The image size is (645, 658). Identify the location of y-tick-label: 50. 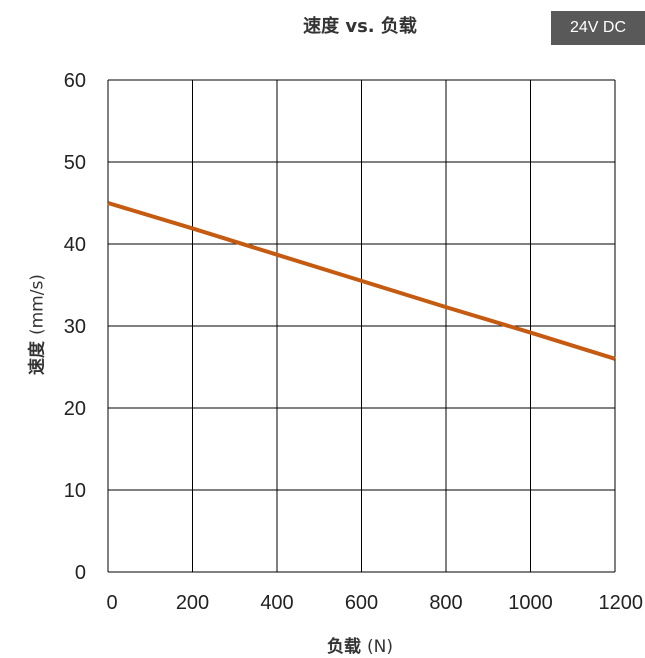
(75, 163).